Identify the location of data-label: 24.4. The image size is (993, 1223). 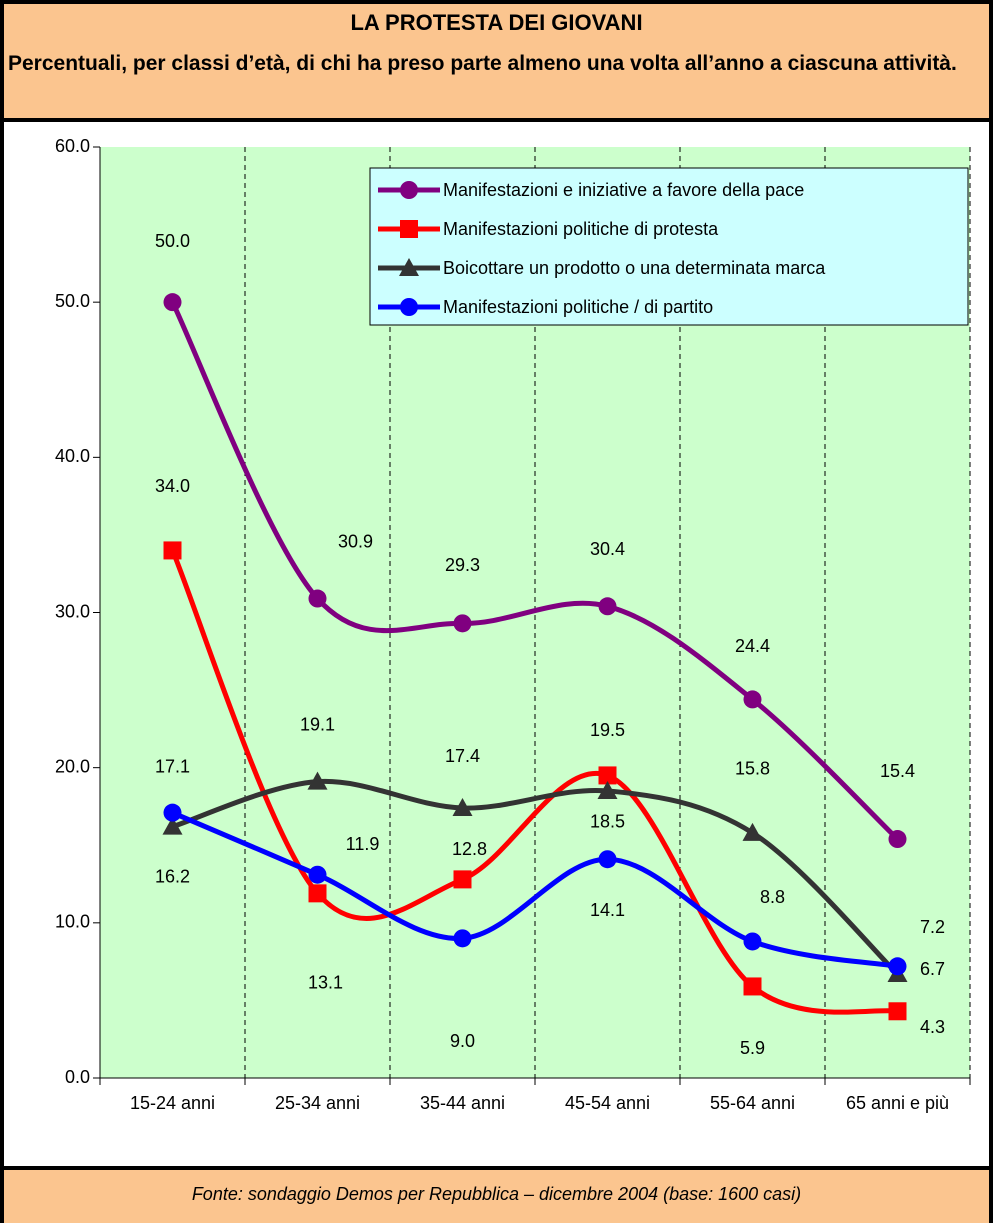
(752, 646).